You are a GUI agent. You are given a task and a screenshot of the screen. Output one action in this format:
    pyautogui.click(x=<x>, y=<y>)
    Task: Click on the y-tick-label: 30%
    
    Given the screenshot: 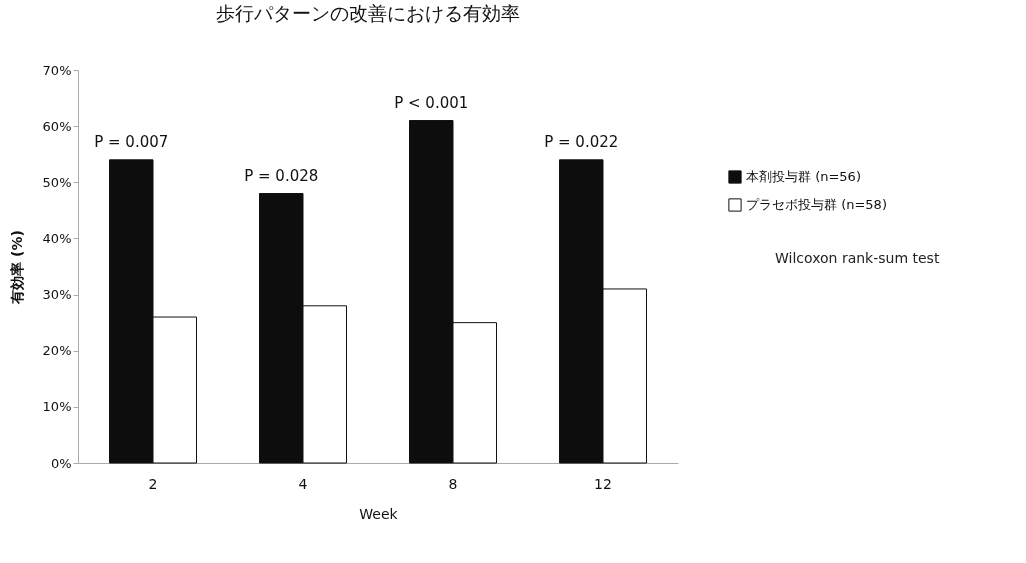 What is the action you would take?
    pyautogui.click(x=57, y=295)
    